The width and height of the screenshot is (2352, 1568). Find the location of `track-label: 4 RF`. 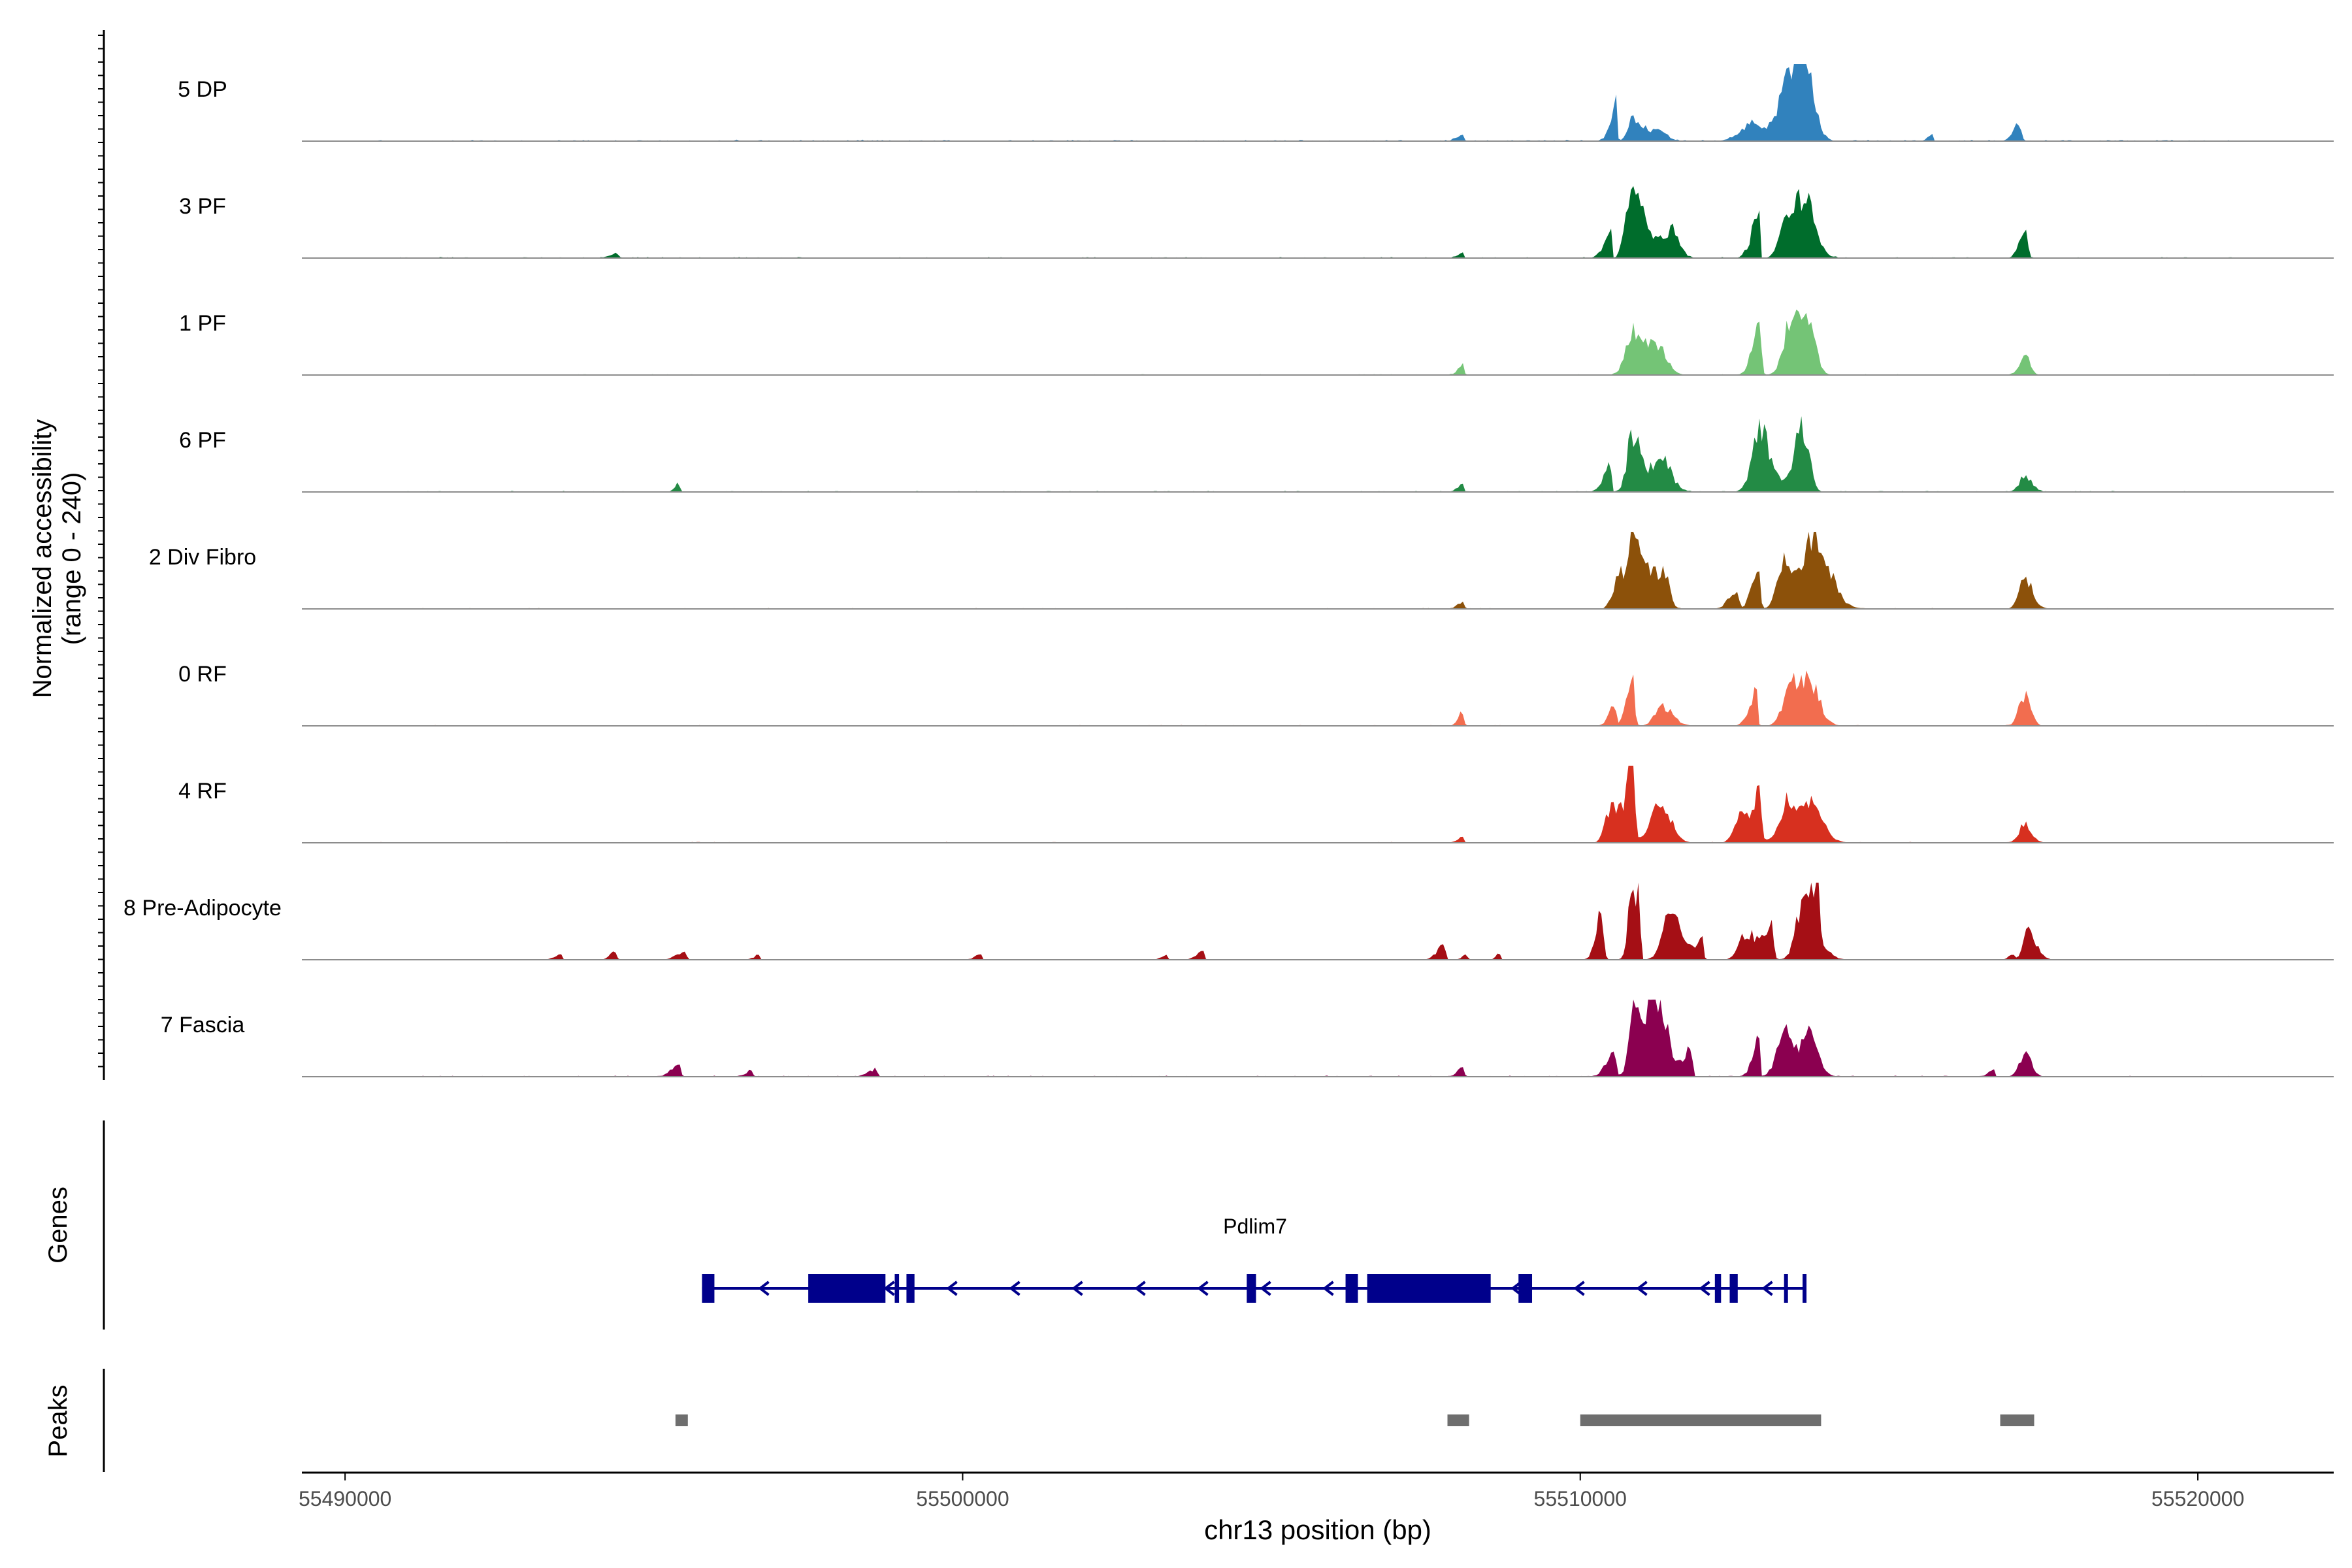

track-label: 4 RF is located at coordinates (202, 791).